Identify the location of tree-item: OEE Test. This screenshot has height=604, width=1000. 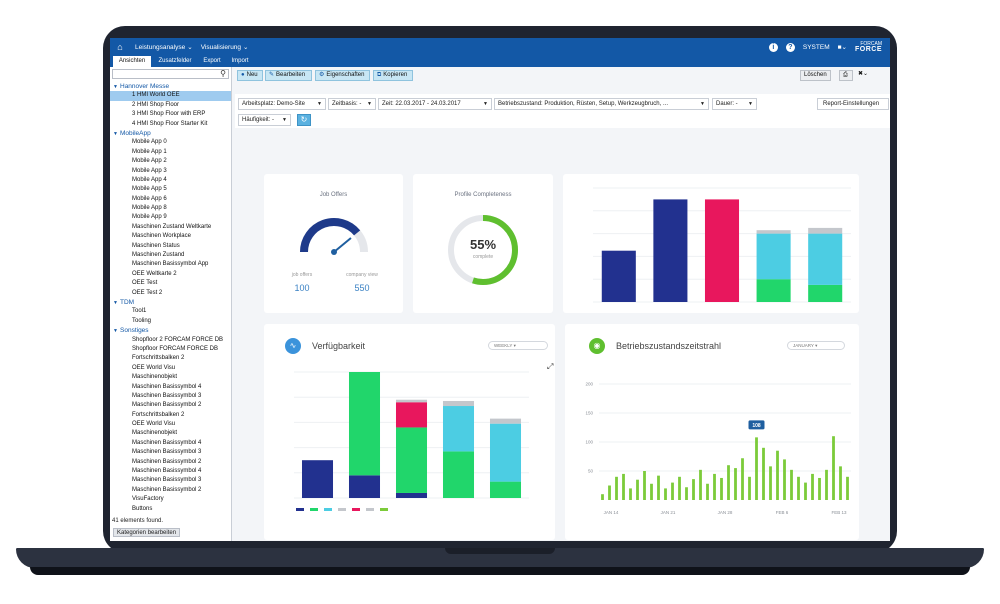
(170, 283).